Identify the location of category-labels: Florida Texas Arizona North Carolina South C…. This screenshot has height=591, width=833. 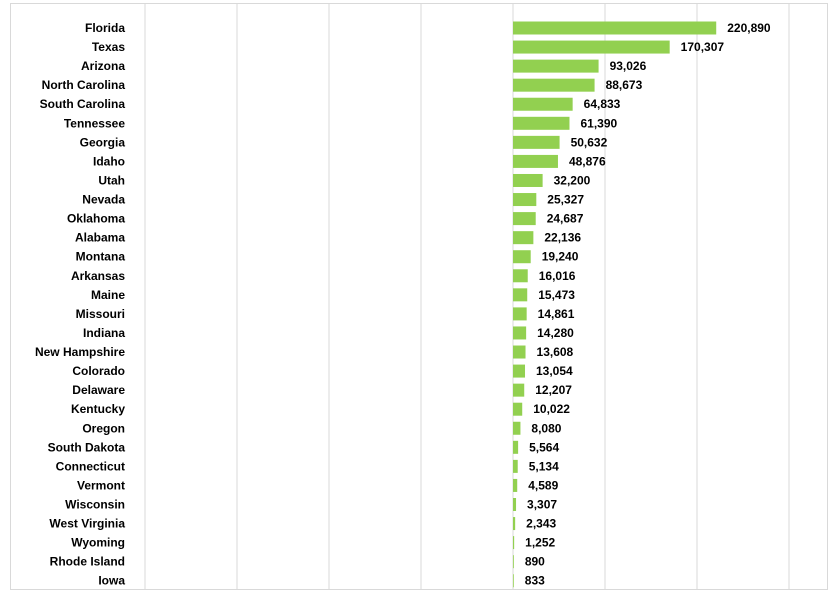
(80, 304).